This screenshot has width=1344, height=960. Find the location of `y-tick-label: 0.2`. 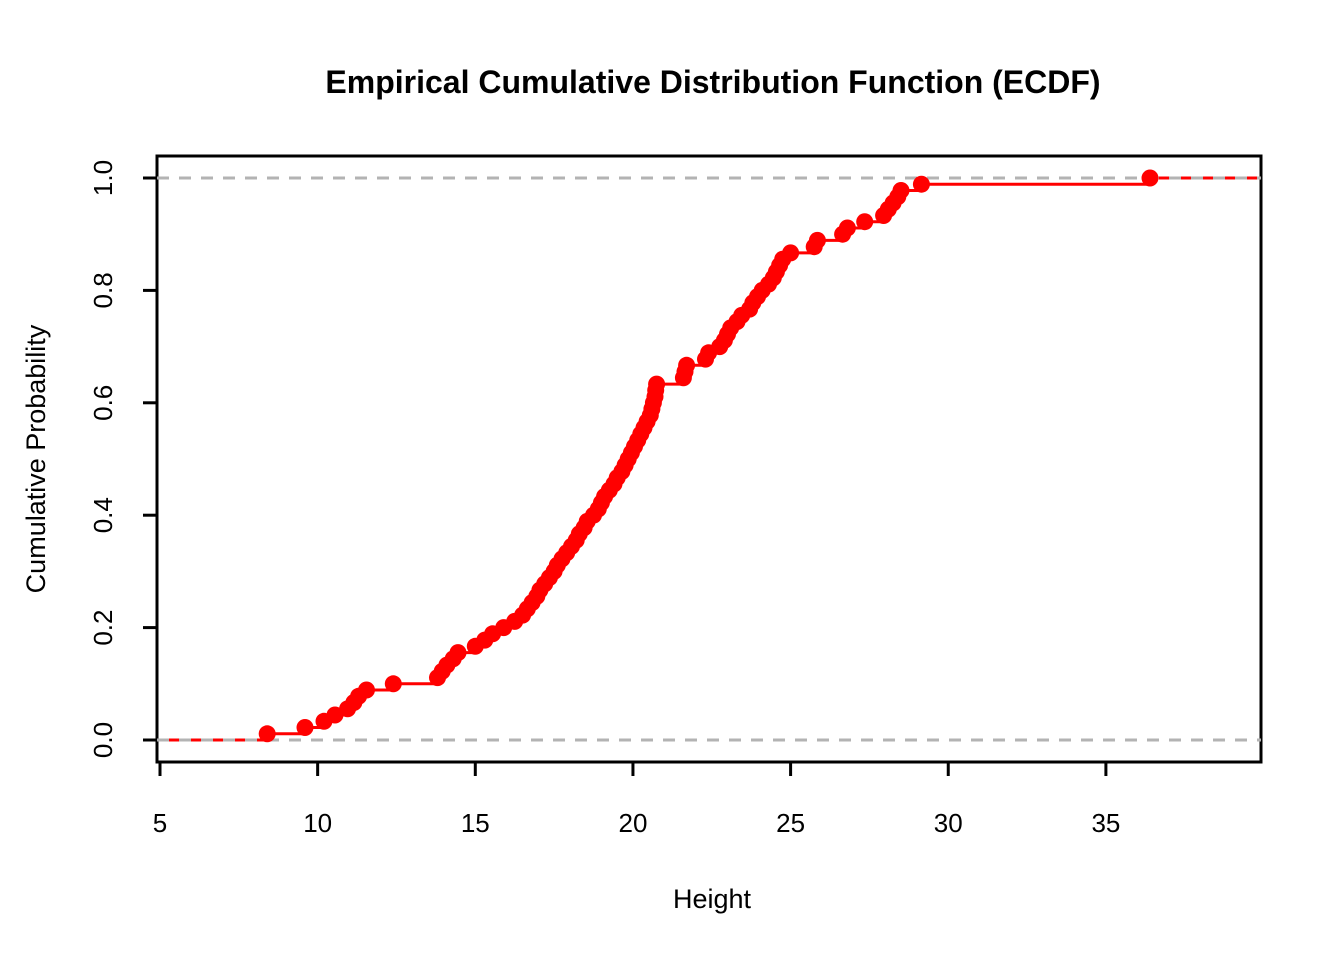

y-tick-label: 0.2 is located at coordinates (103, 628).